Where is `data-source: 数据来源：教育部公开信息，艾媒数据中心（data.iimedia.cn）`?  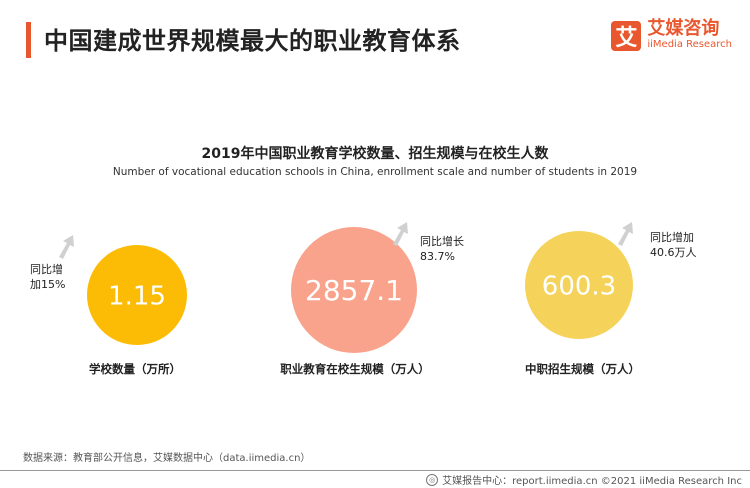 data-source: 数据来源：教育部公开信息，艾媒数据中心（data.iimedia.cn） is located at coordinates (167, 458).